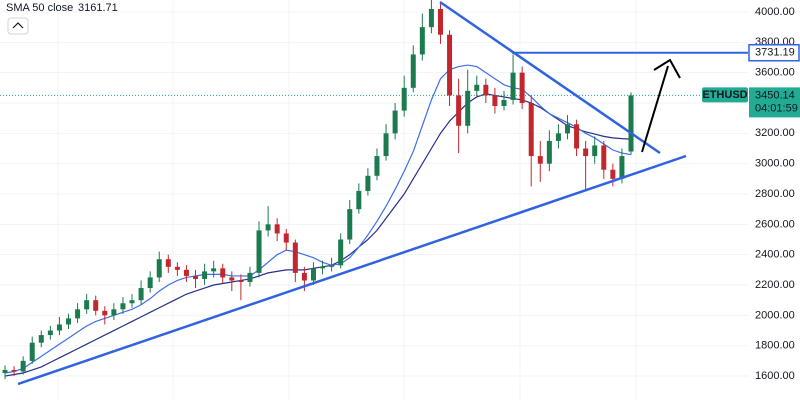 The width and height of the screenshot is (800, 400). Describe the element at coordinates (775, 376) in the screenshot. I see `y-tick-label: 1600.00` at that location.